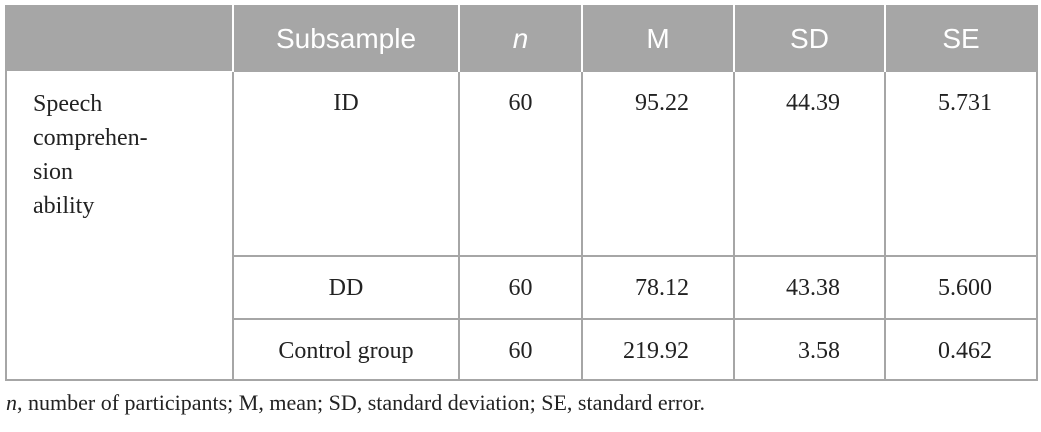  Describe the element at coordinates (657, 163) in the screenshot. I see `cell: 95.22` at that location.